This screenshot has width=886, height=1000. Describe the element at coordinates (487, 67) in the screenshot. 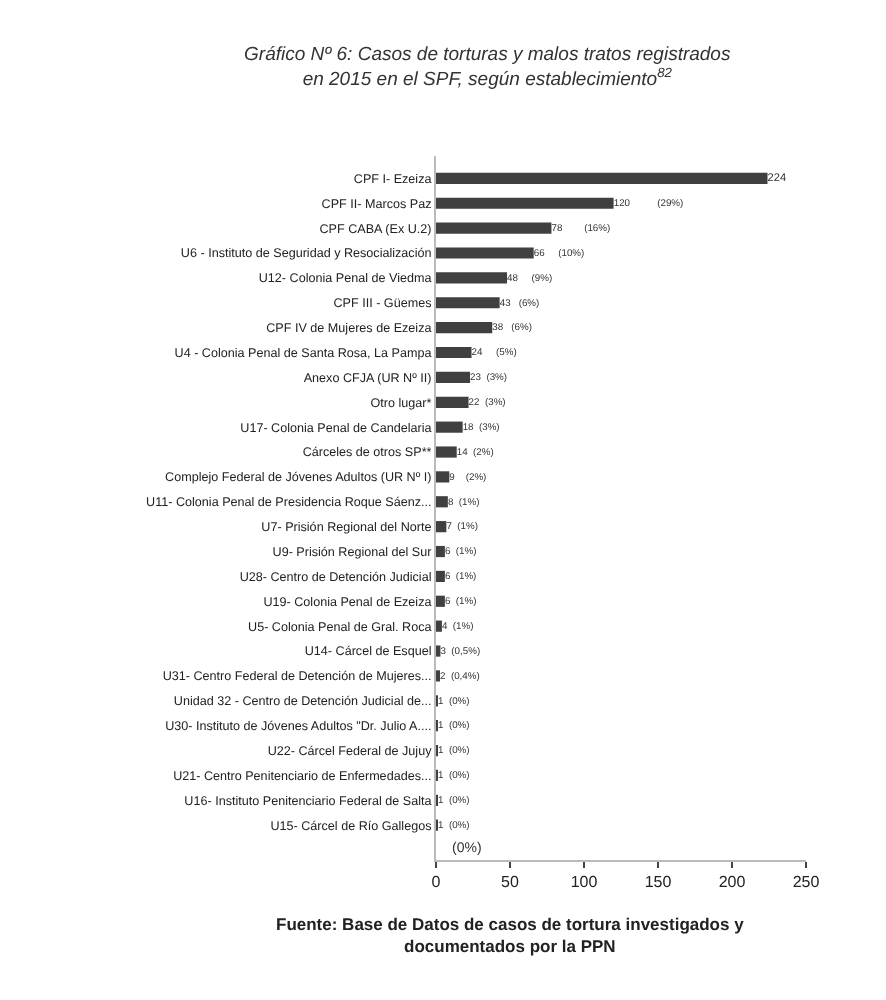

I see `chart-title: Gráfico Nº 6: Casos de torturas y malos tratos registrados en 2015 en el SPF, según establecimiento$^{82}$` at that location.